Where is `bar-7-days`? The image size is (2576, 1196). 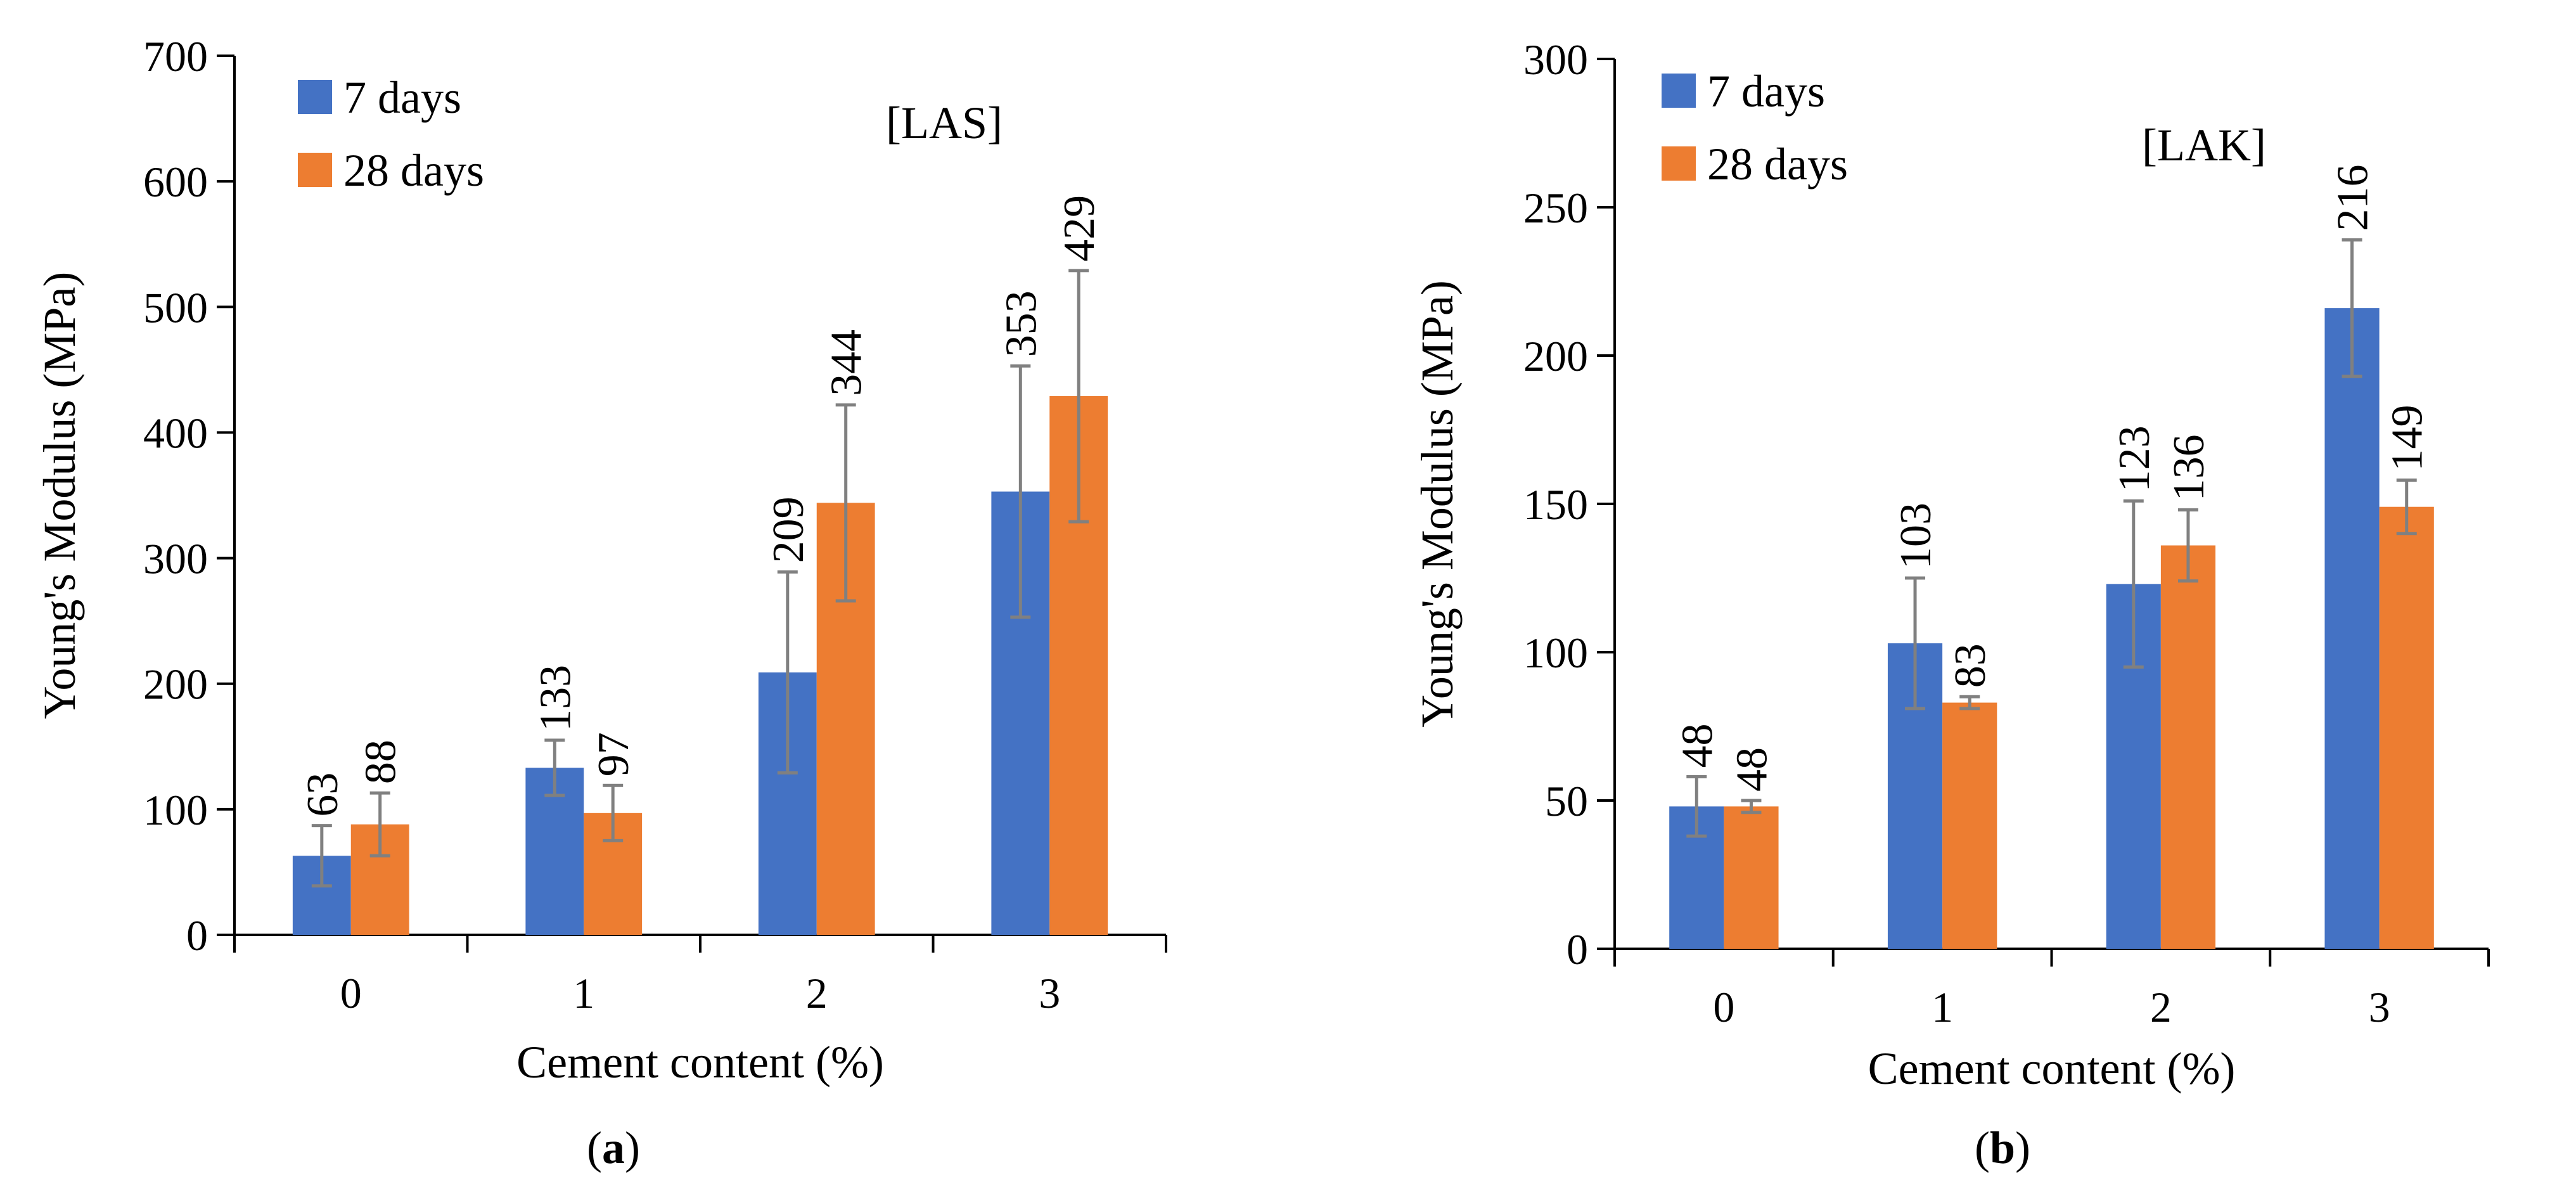 bar-7-days is located at coordinates (2352, 628).